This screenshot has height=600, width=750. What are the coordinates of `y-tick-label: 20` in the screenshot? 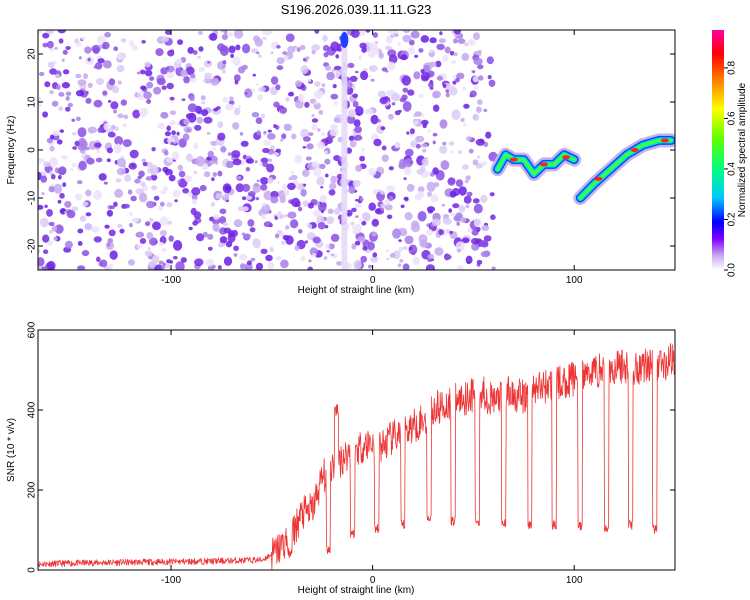 It's located at (32, 54).